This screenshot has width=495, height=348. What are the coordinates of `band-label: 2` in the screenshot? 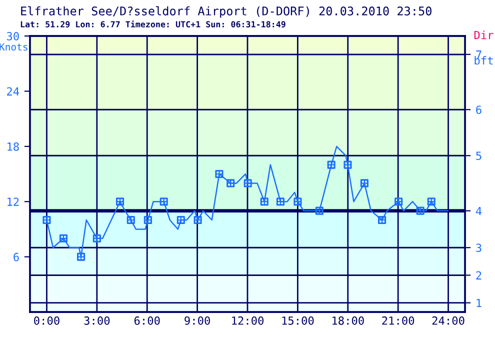 It's located at (479, 275).